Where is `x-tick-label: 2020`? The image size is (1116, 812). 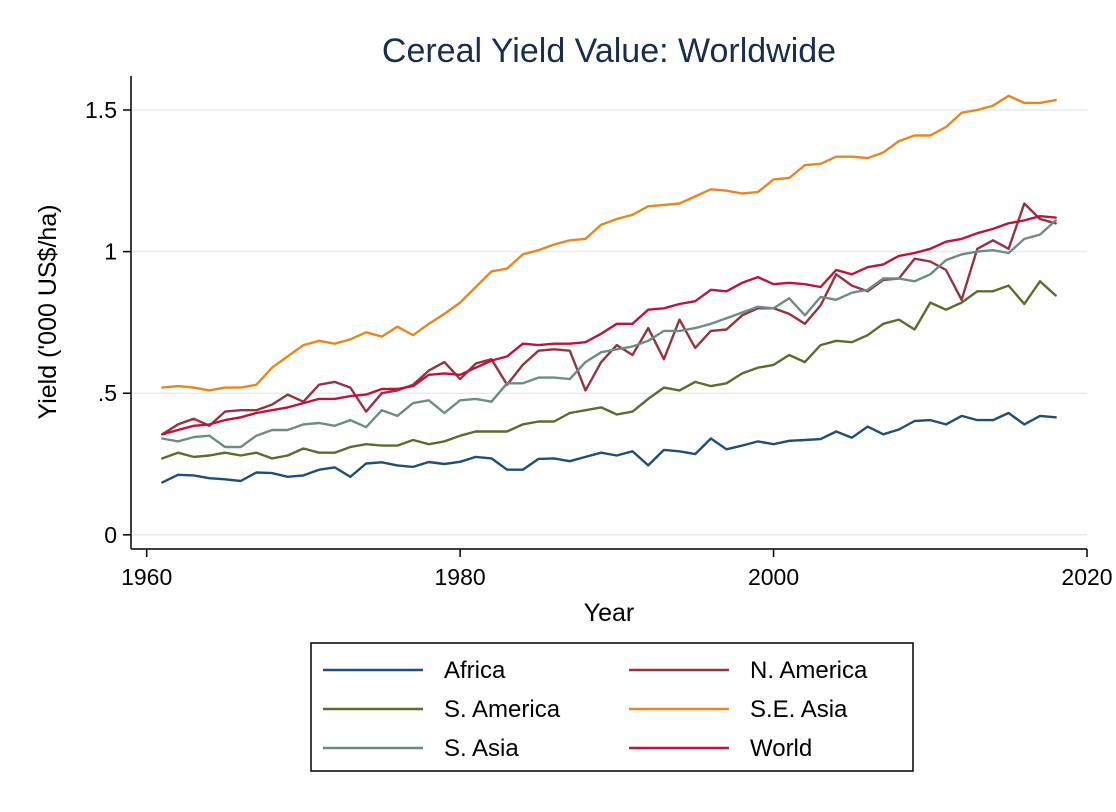
x-tick-label: 2020 is located at coordinates (1086, 577).